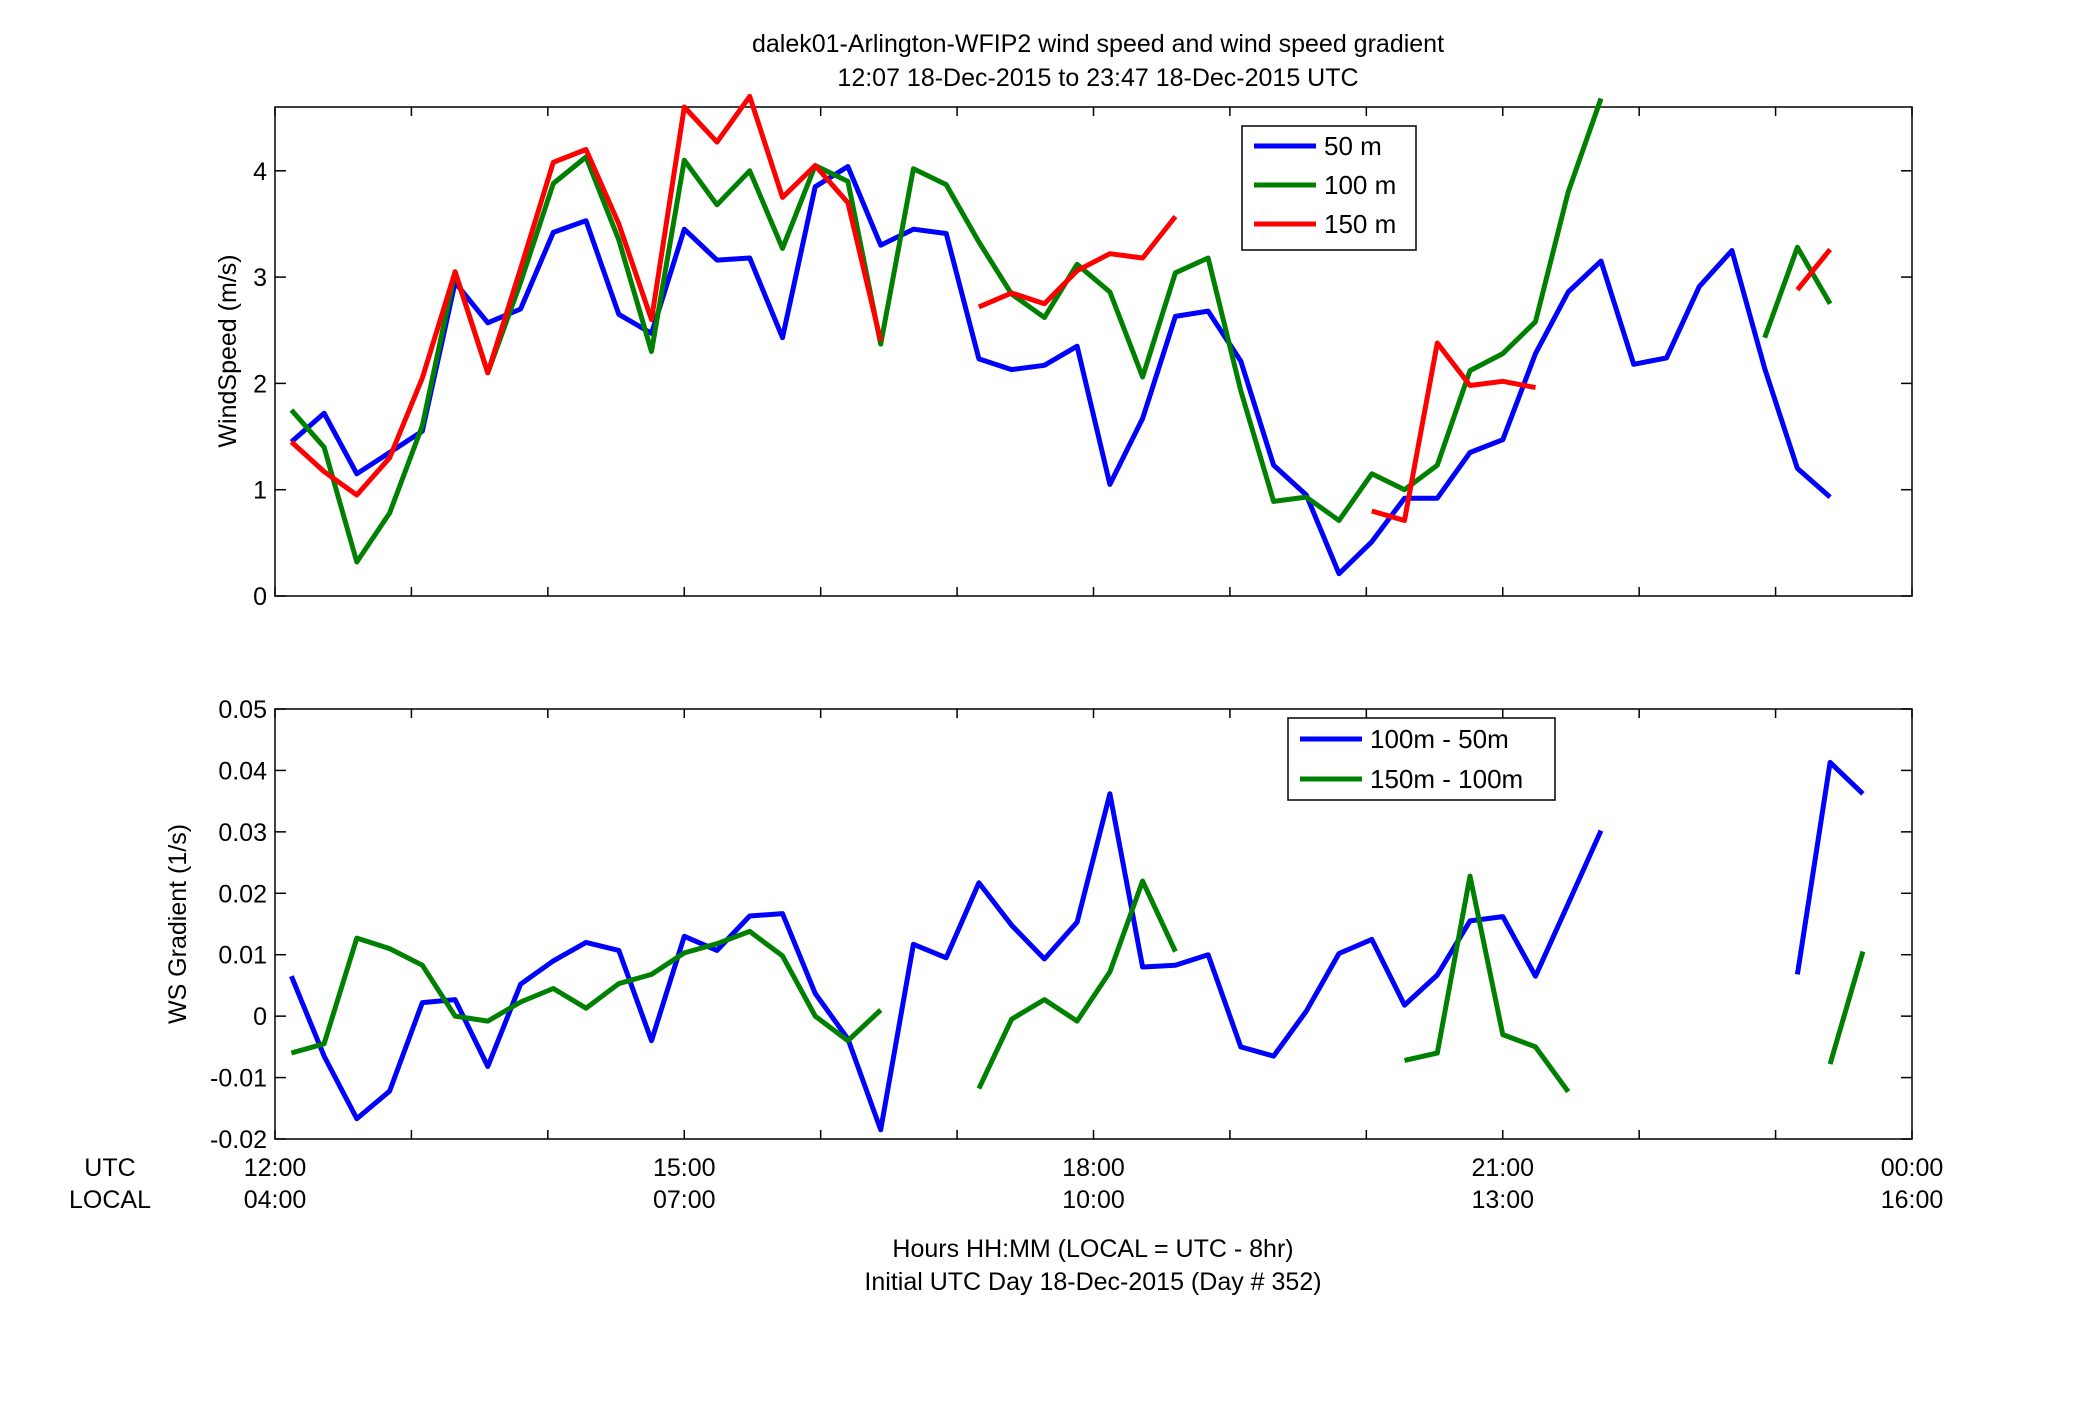  I want to click on x-tick-label-utc: 00:00, so click(1912, 1168).